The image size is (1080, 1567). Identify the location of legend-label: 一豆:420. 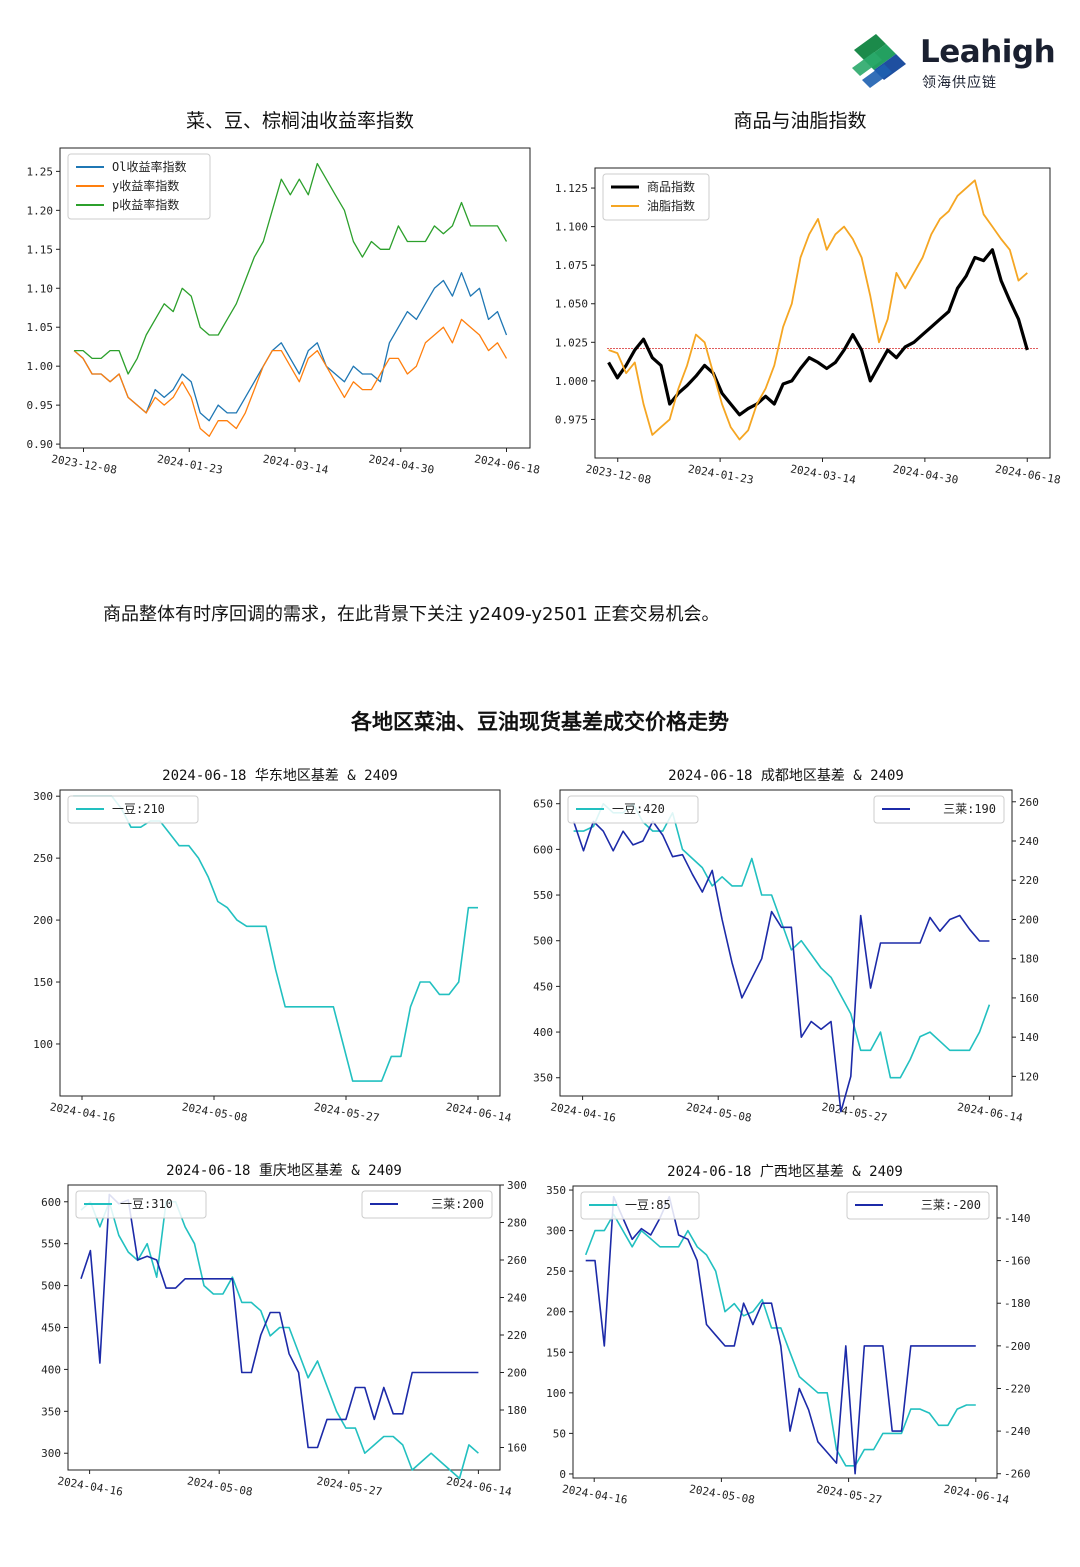
(638, 809).